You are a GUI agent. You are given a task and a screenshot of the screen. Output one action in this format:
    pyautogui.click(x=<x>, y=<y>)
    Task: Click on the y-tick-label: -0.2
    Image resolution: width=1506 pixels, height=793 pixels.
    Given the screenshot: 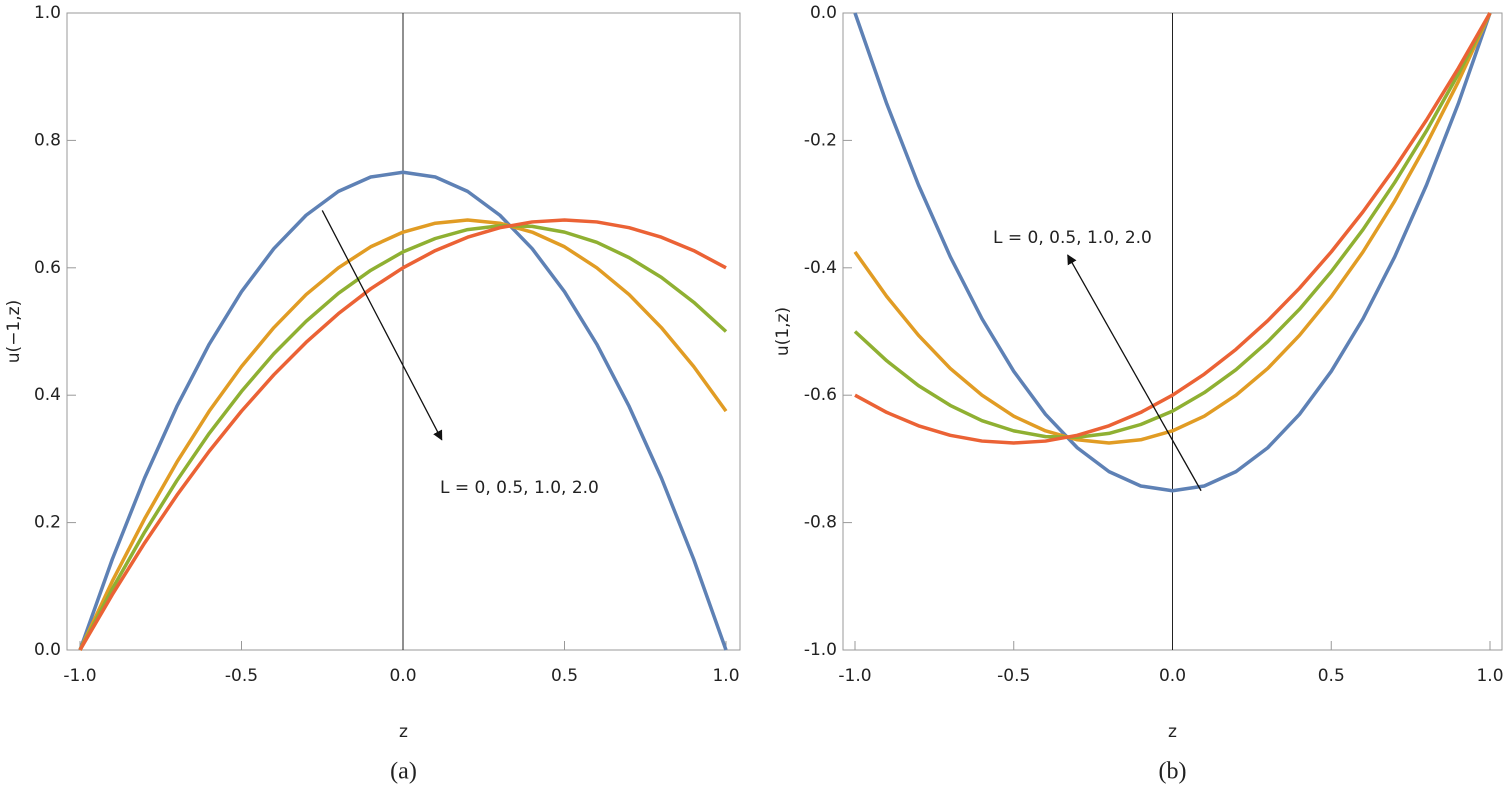 What is the action you would take?
    pyautogui.click(x=820, y=140)
    